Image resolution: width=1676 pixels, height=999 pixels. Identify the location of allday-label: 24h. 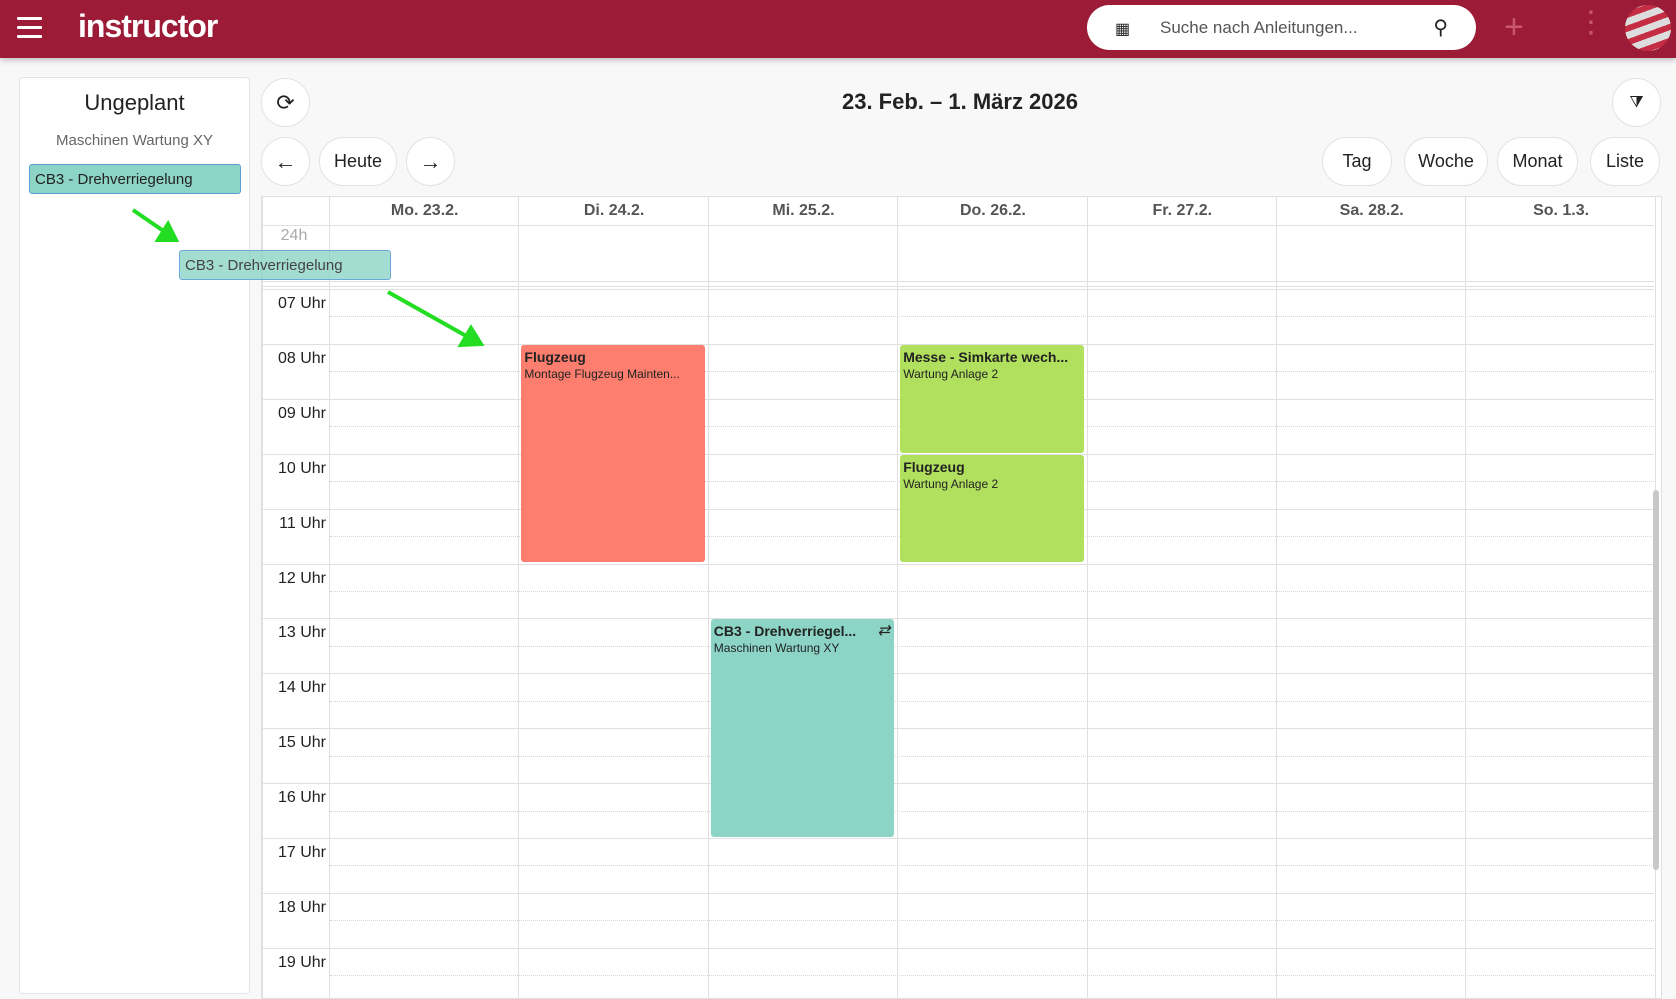
(294, 235).